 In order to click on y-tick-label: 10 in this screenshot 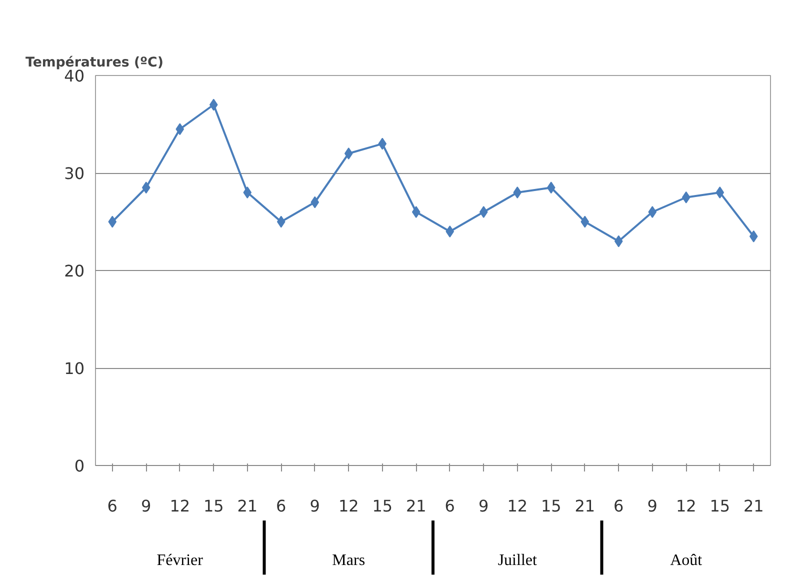, I will do `click(74, 368)`.